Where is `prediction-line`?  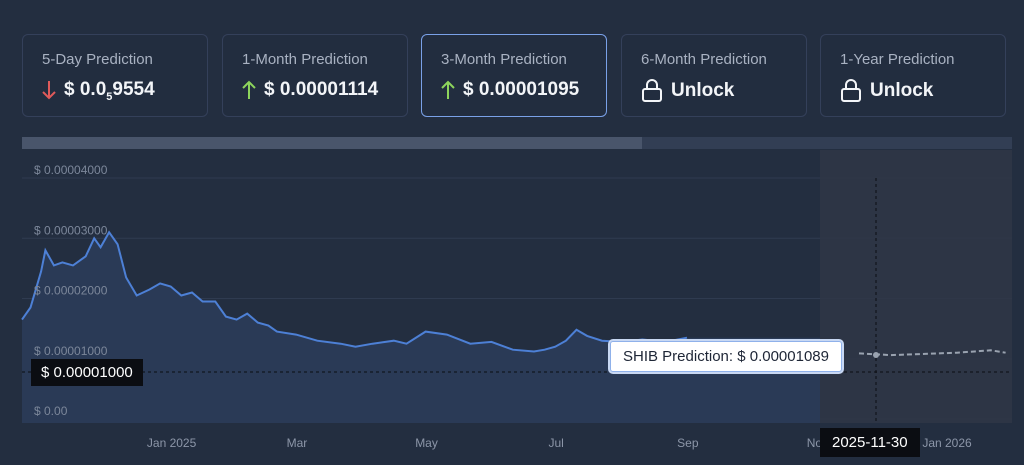
prediction-line is located at coordinates (932, 353).